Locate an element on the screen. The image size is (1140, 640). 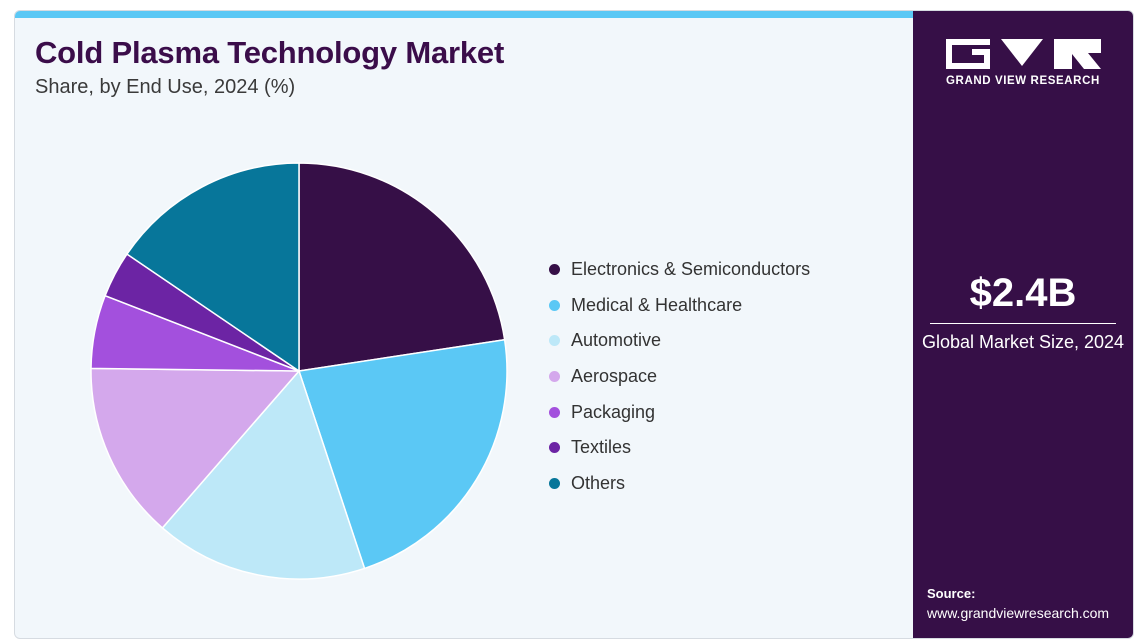
source-label: Source: is located at coordinates (951, 593).